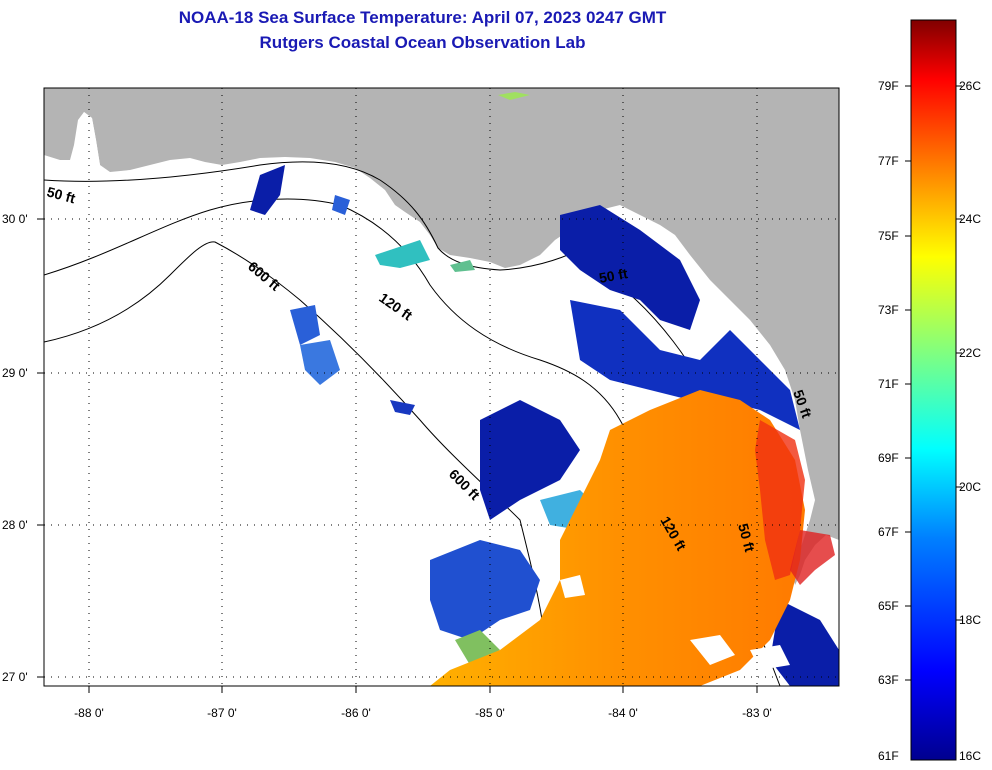  What do you see at coordinates (933, 383) in the screenshot?
I see `colorbar-ticks` at bounding box center [933, 383].